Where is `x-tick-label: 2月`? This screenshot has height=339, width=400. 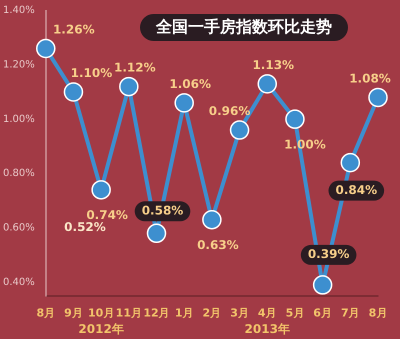 x-tick-label: 2月 is located at coordinates (212, 313).